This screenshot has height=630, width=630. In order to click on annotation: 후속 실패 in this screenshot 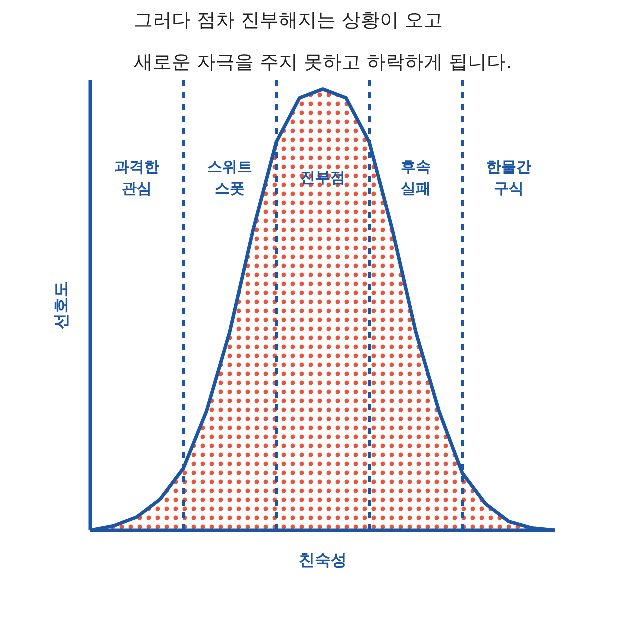, I will do `click(416, 178)`.